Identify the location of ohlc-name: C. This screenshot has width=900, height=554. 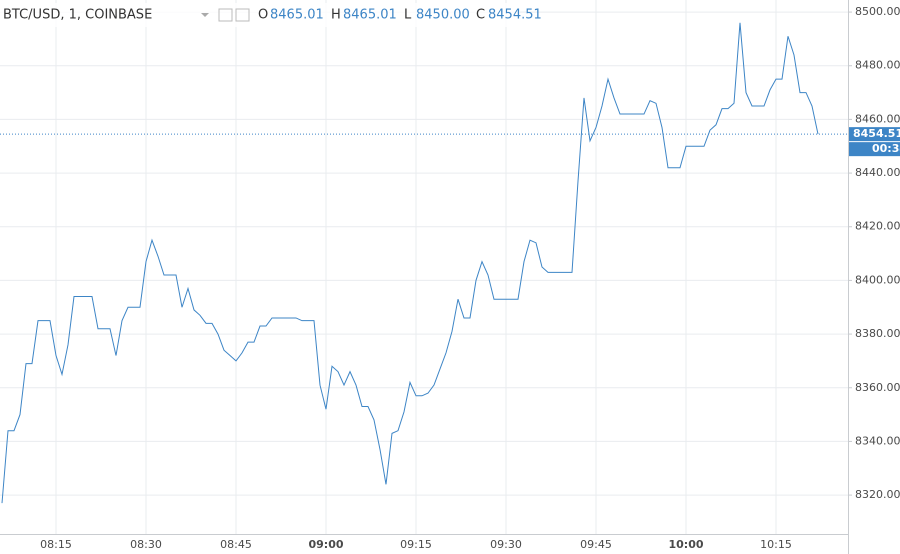
(480, 15).